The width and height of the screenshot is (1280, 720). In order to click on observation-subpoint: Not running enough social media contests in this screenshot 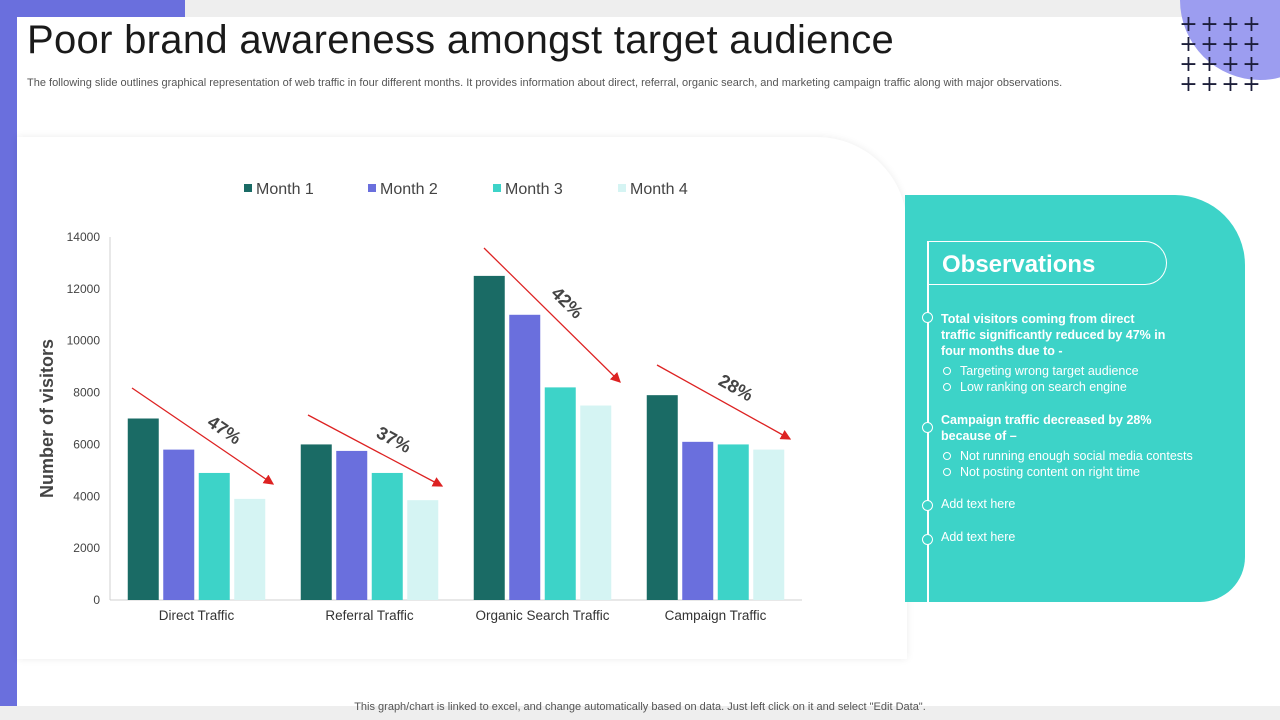, I will do `click(1086, 456)`.